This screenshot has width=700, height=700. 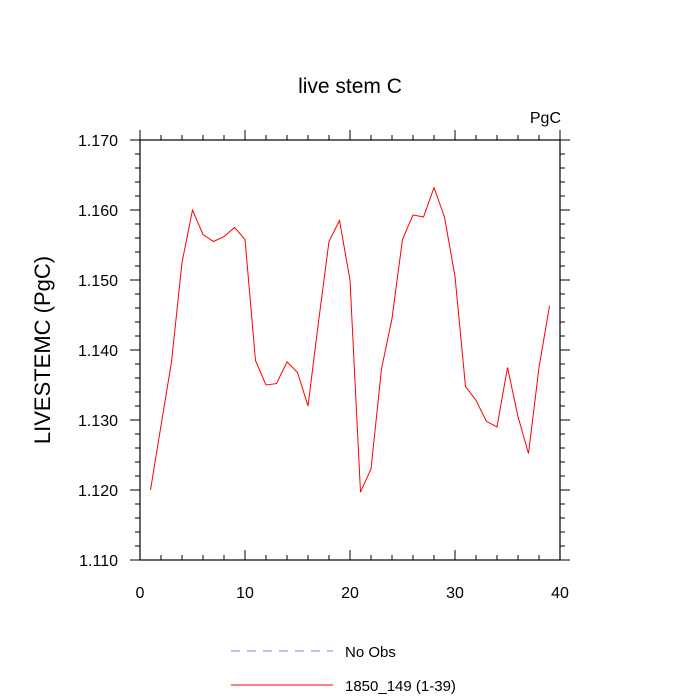 I want to click on legend-label-1850-149: 1850_149 (1-39), so click(x=400, y=686).